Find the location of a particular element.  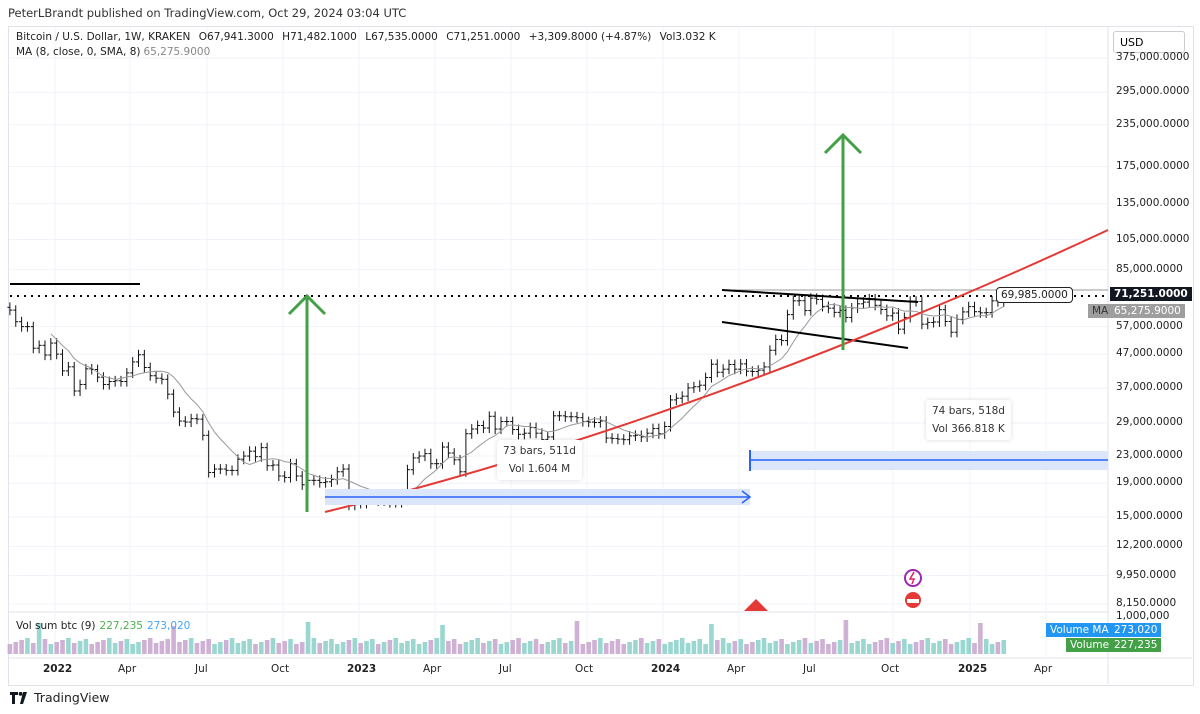

volume-tag-label: Volume is located at coordinates (1090, 645).